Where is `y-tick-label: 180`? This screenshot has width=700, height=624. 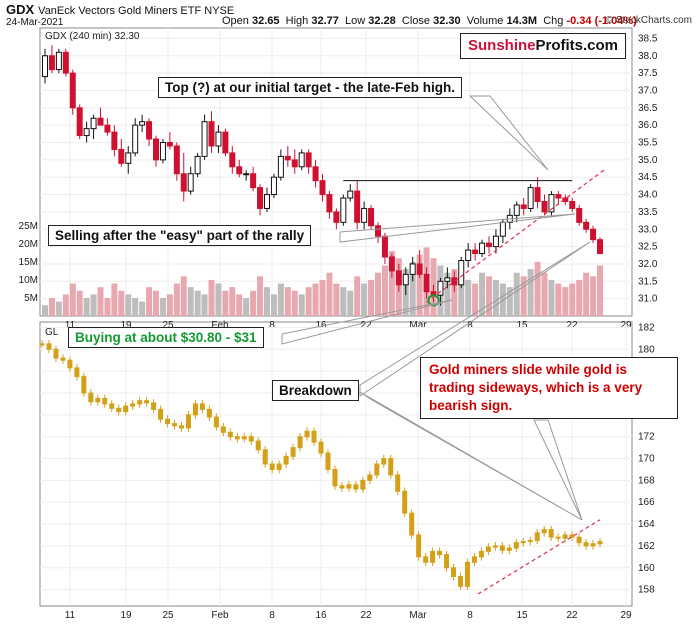
y-tick-label: 180 is located at coordinates (646, 349).